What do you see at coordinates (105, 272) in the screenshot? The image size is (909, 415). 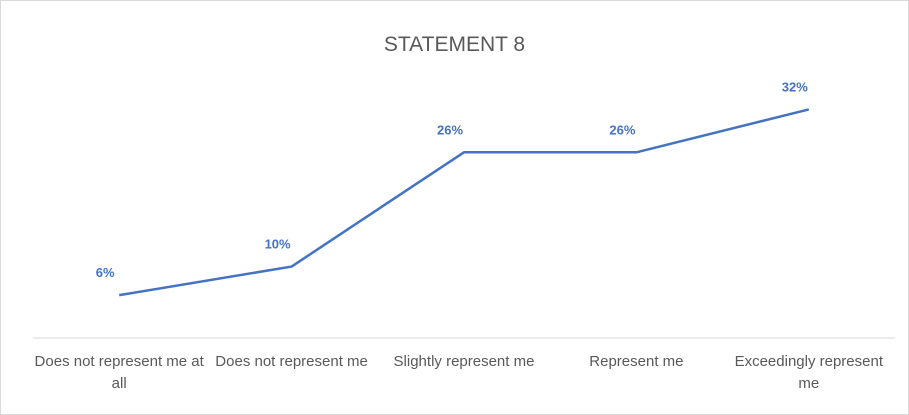 I see `data-label: 6%` at bounding box center [105, 272].